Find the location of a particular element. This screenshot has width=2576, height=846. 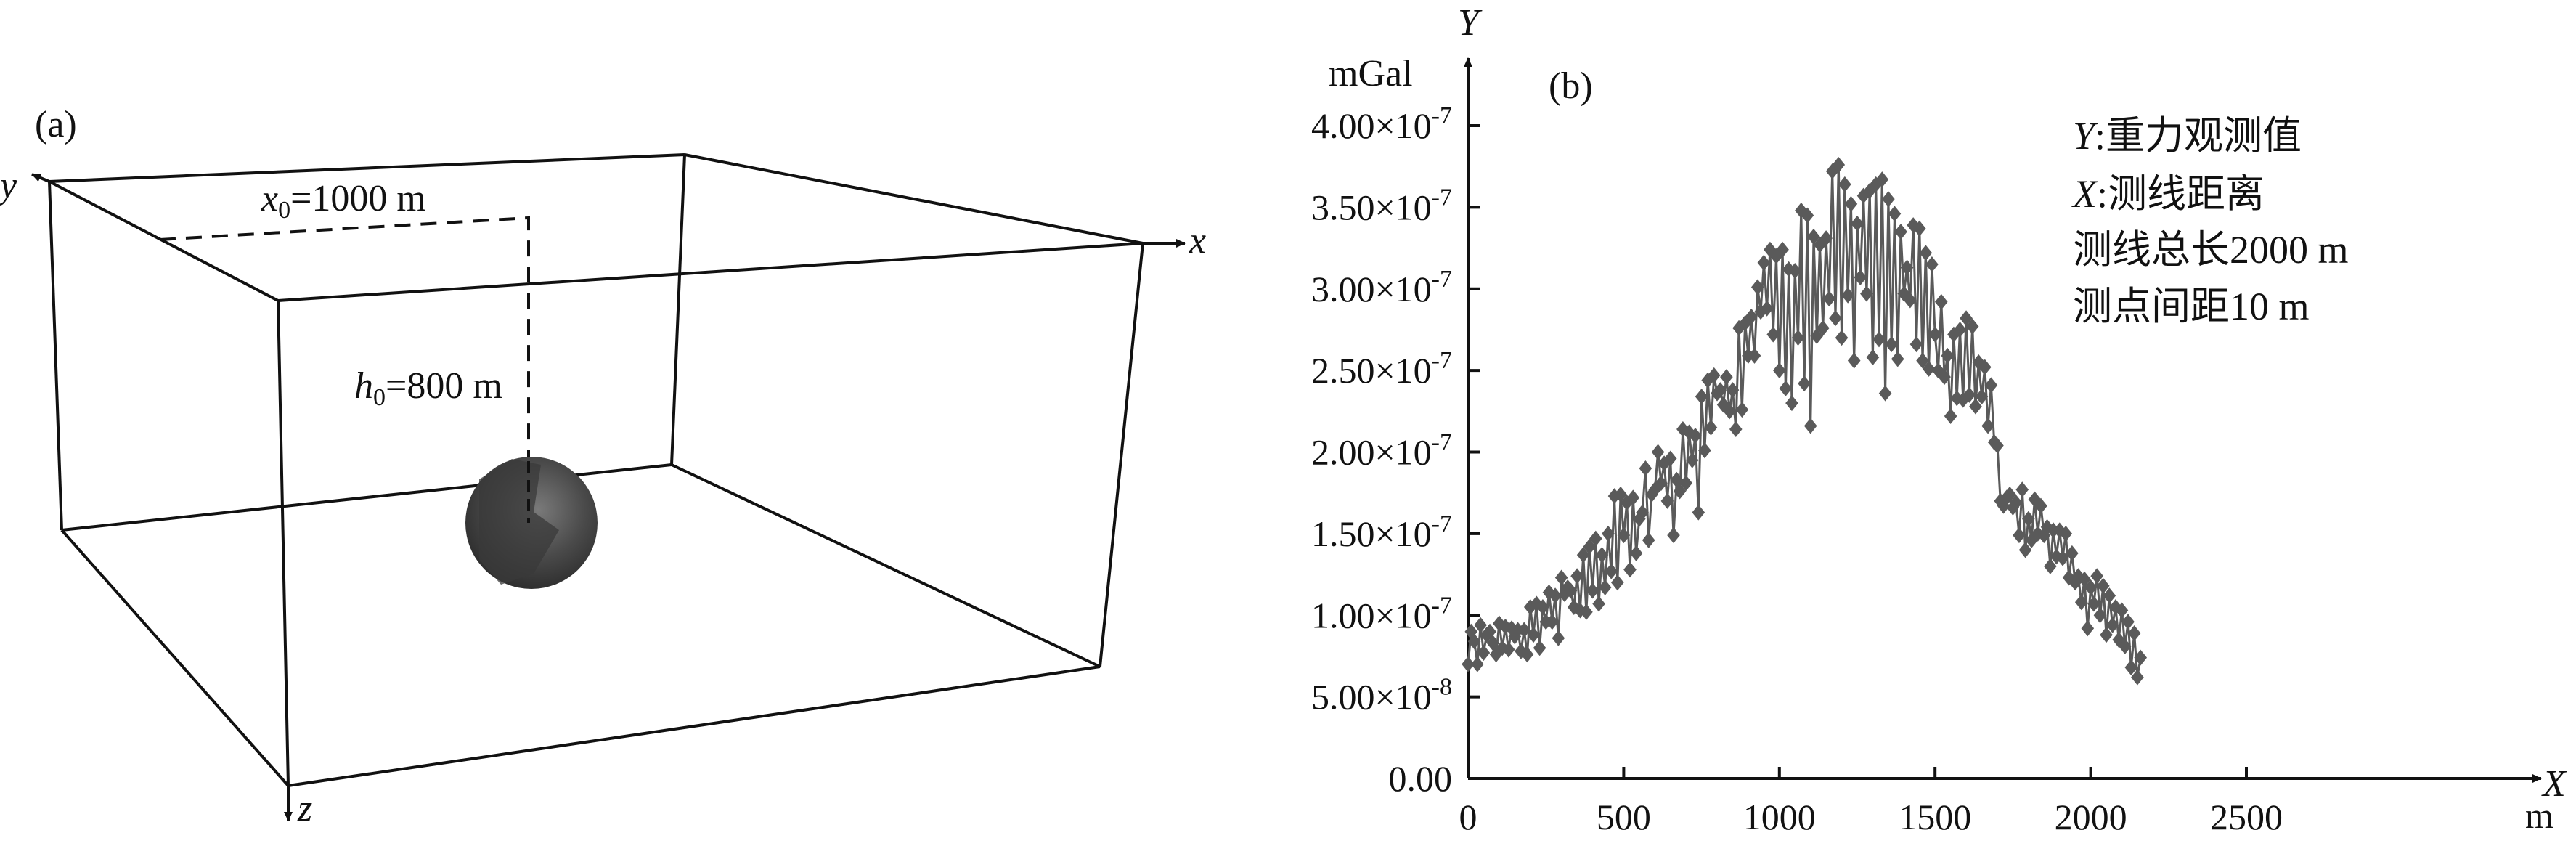

x-tick-label: 0 is located at coordinates (1468, 817).